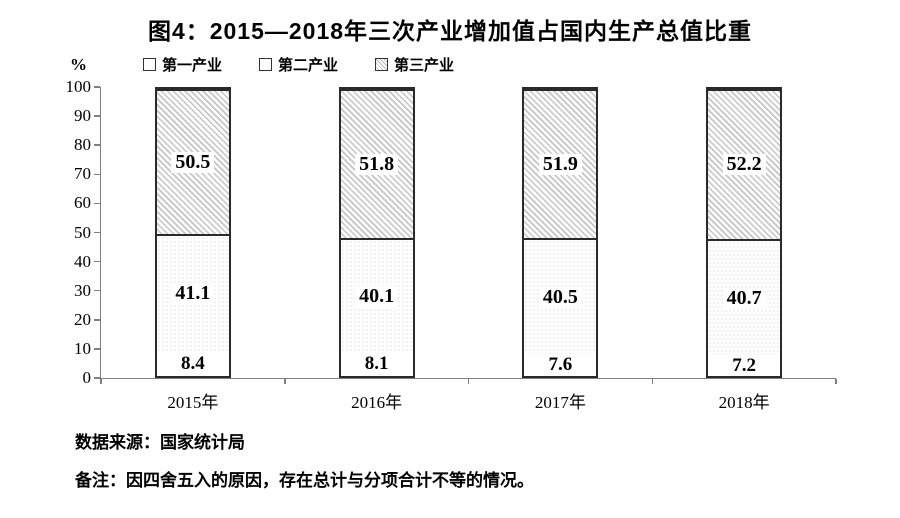  I want to click on data-source-text: 数据来源：国家统计局, so click(160, 442).